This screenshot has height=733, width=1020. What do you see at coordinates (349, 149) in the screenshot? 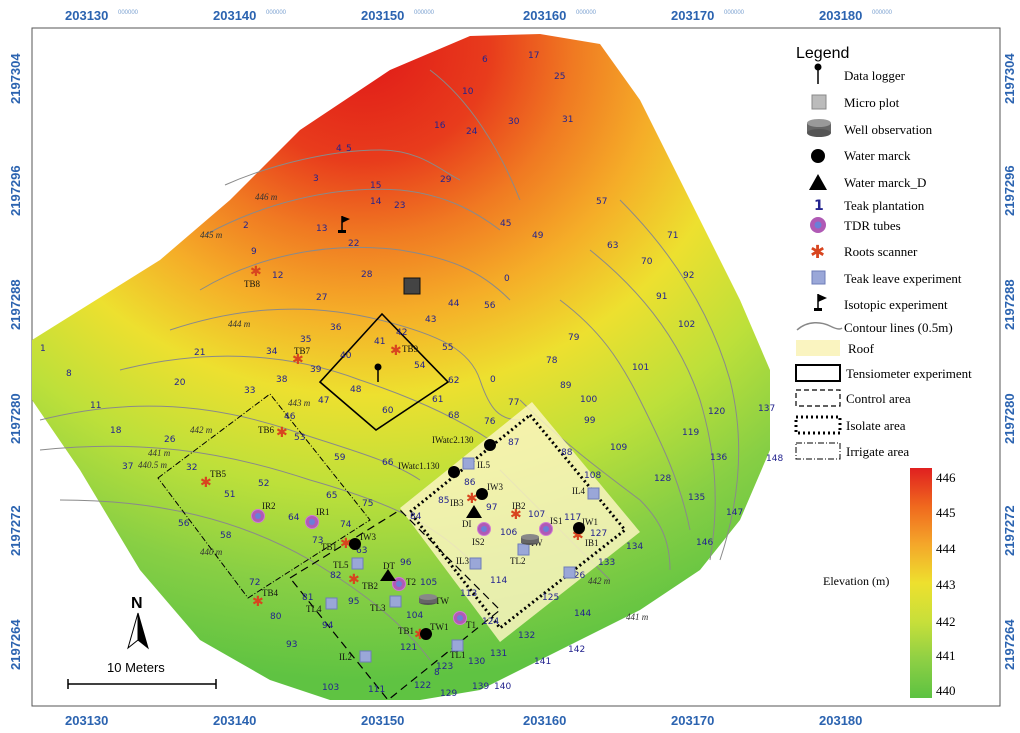
I see `svg-text: 5` at bounding box center [349, 149].